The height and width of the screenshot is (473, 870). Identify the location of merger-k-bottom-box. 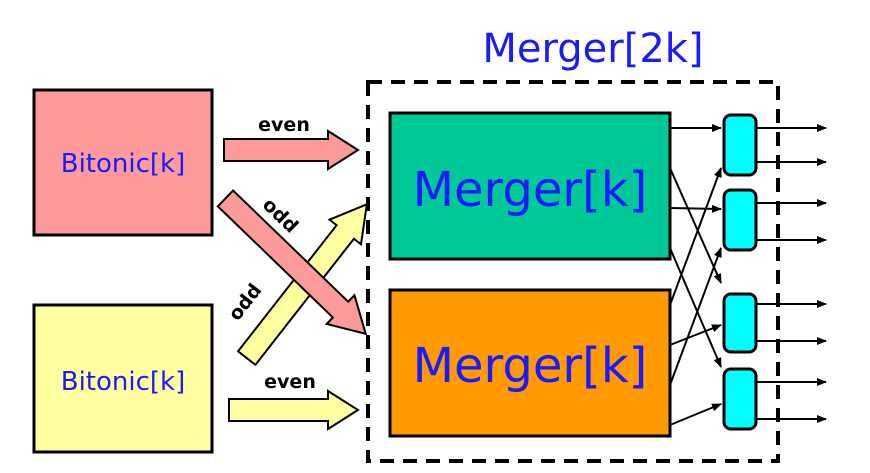
(530, 363).